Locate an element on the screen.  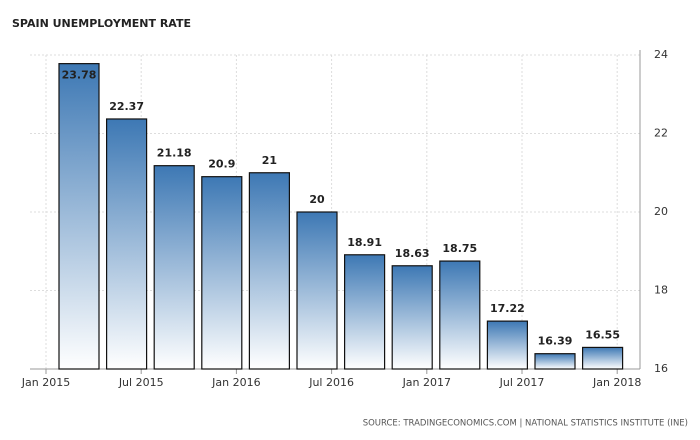
value-label: 23.78 is located at coordinates (79, 75).